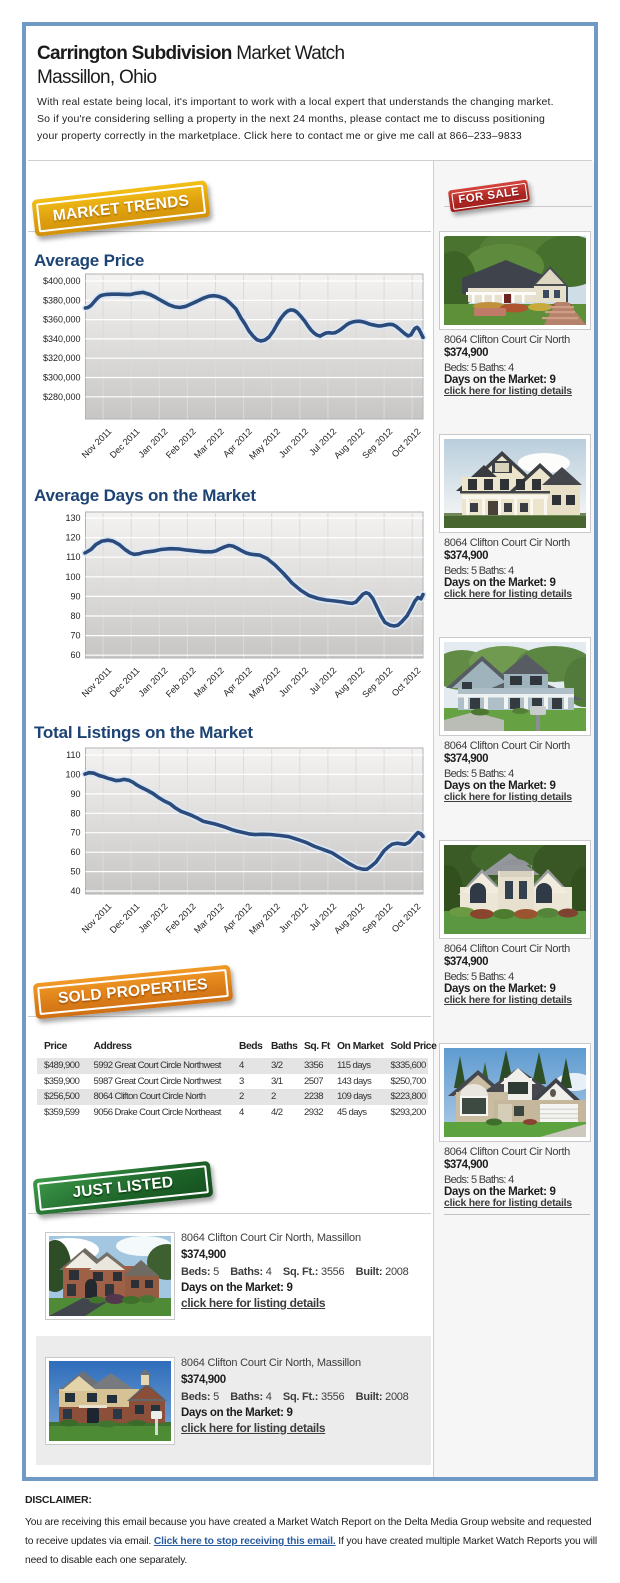  What do you see at coordinates (62, 281) in the screenshot?
I see `svg-text: $400,000` at bounding box center [62, 281].